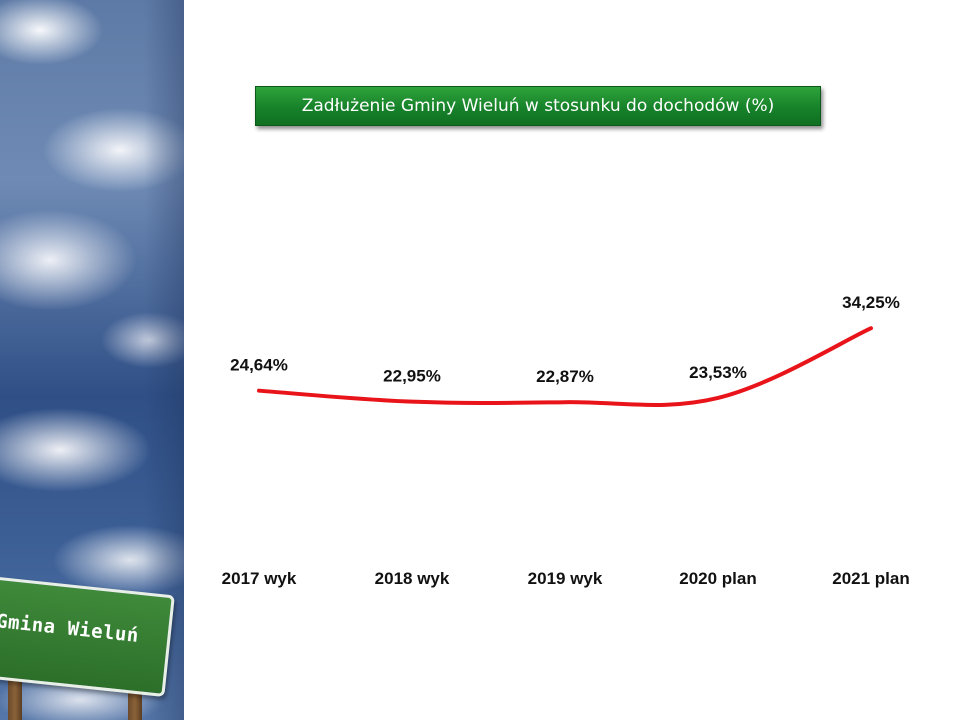 This screenshot has height=720, width=960. What do you see at coordinates (259, 365) in the screenshot?
I see `data-label: 24,64%` at bounding box center [259, 365].